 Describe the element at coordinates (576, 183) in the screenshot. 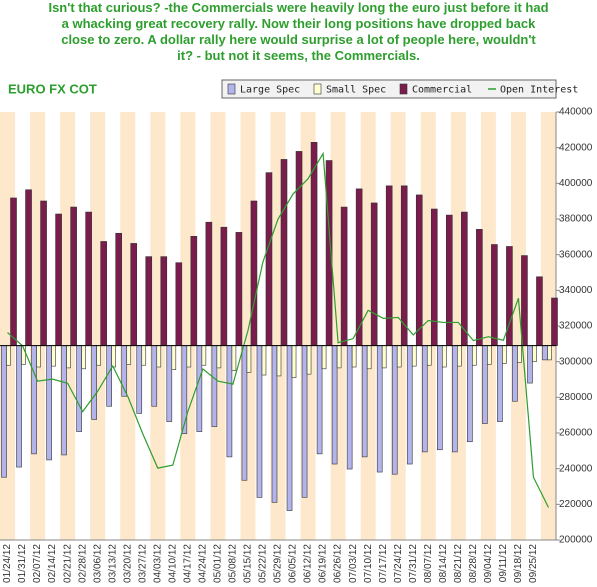

I see `y2-tick-label: 400000` at that location.